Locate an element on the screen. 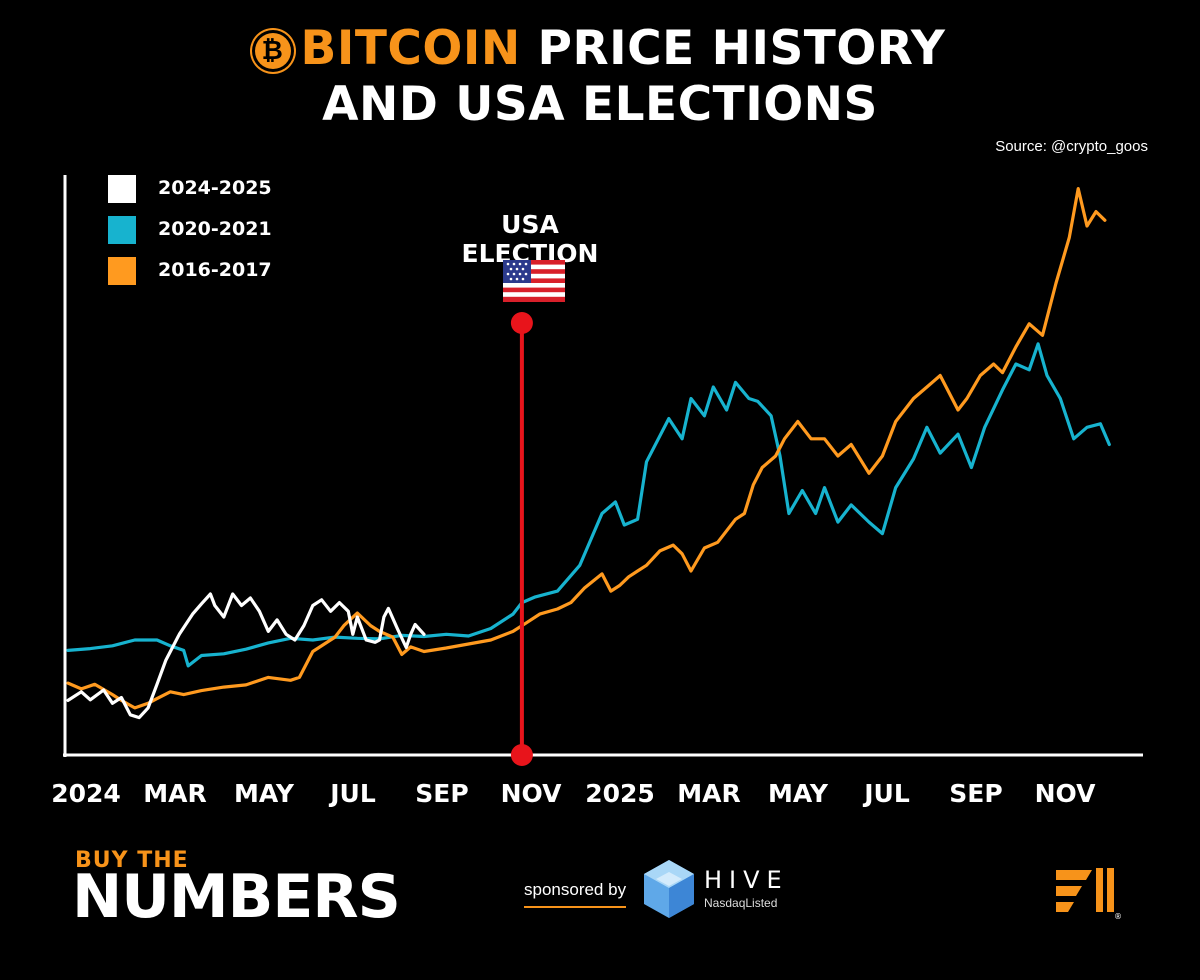  sponsored-by-text: sponsored by is located at coordinates (575, 894).